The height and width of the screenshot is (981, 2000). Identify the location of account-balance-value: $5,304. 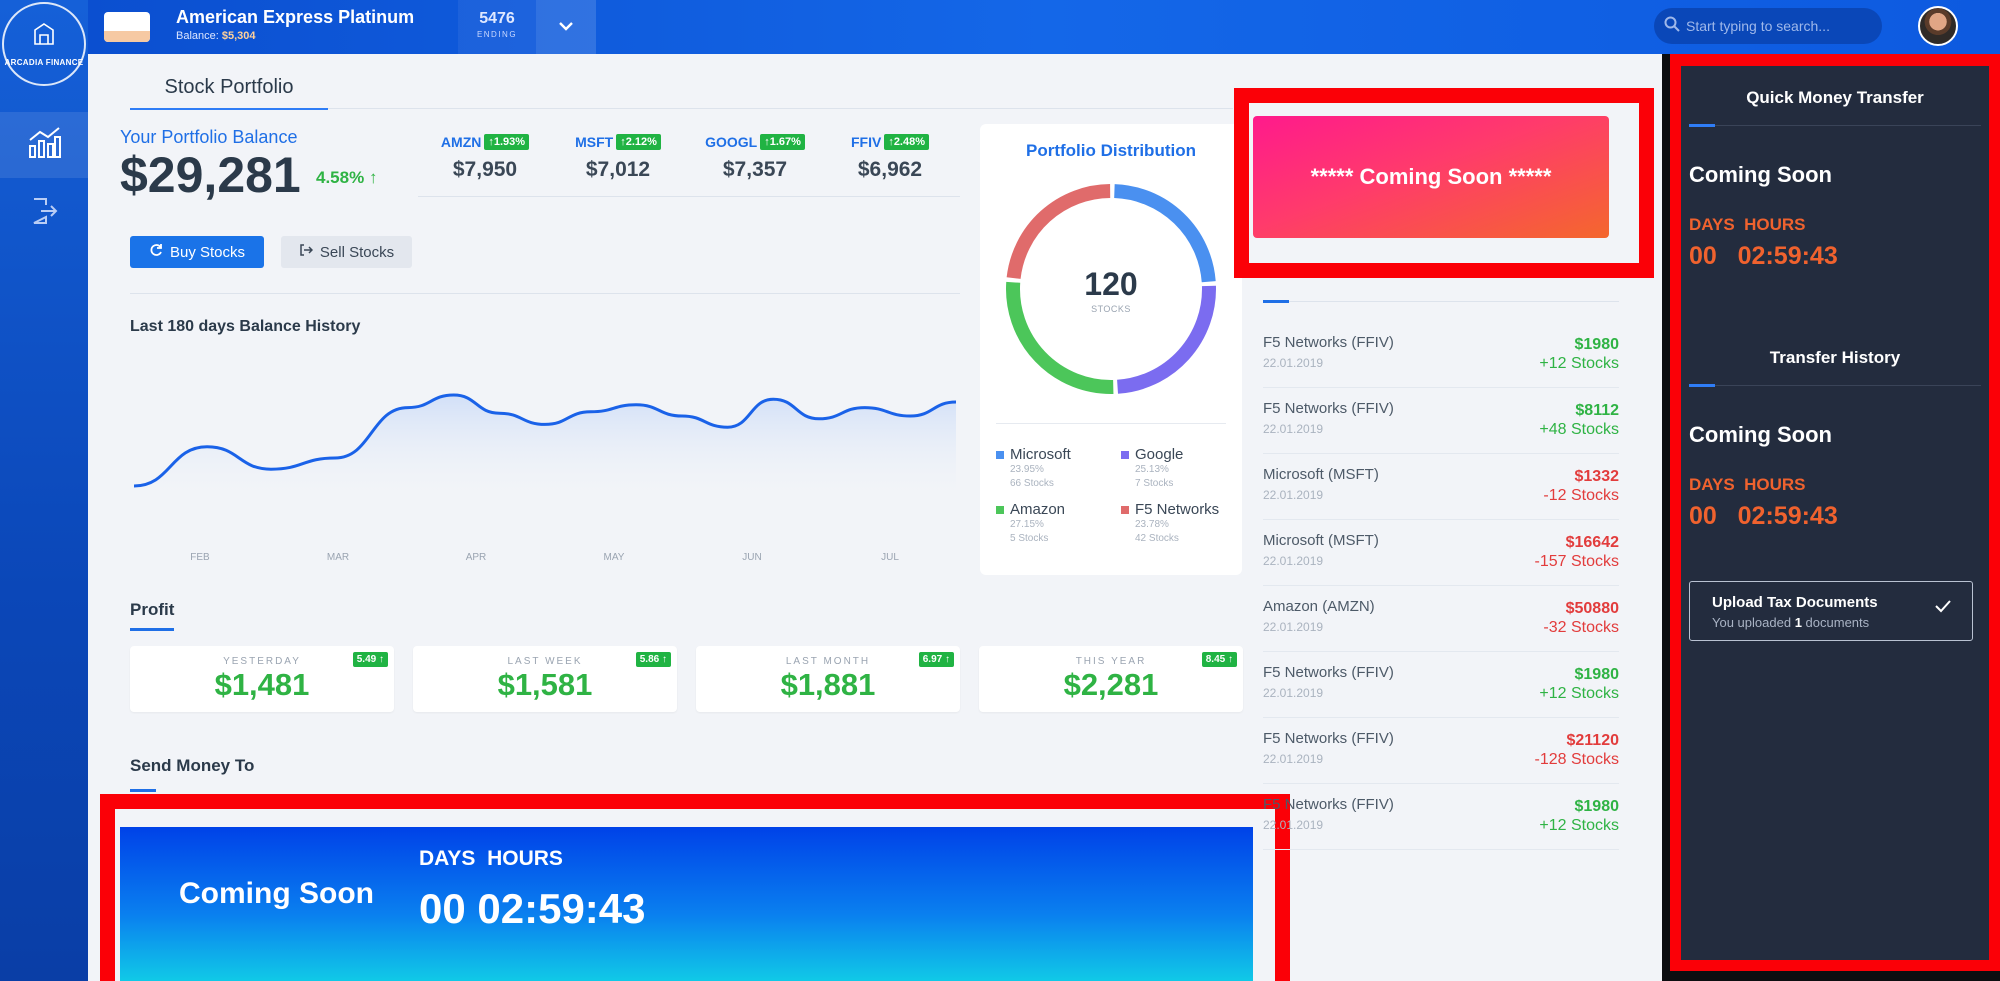
(238, 36).